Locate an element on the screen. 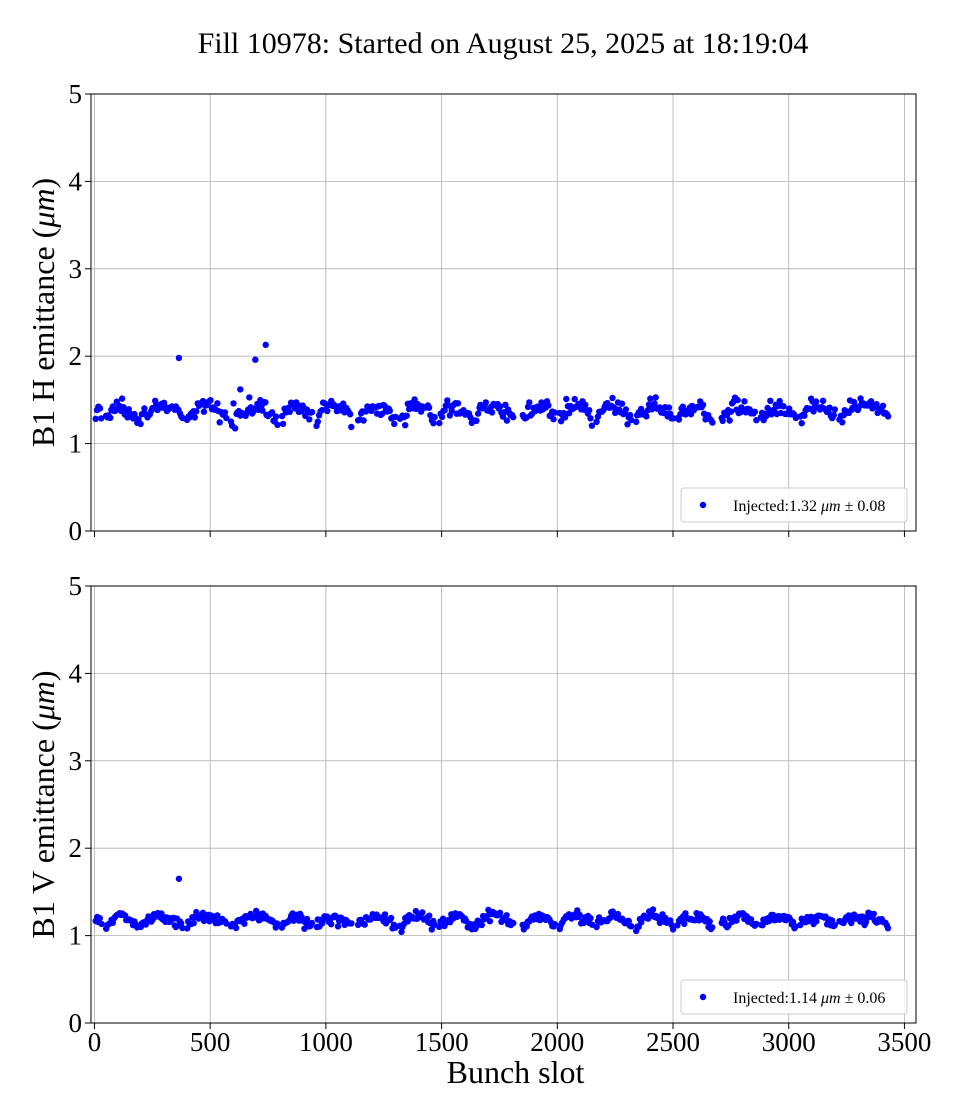 The width and height of the screenshot is (960, 1120). legend: Injected:1.14 μm ± 0.06 is located at coordinates (794, 997).